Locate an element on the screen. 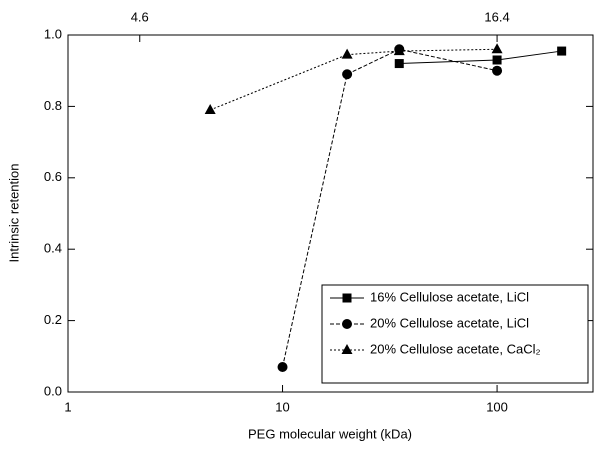 The height and width of the screenshot is (449, 597). y-axis-label: Intrinsic retention is located at coordinates (13, 213).